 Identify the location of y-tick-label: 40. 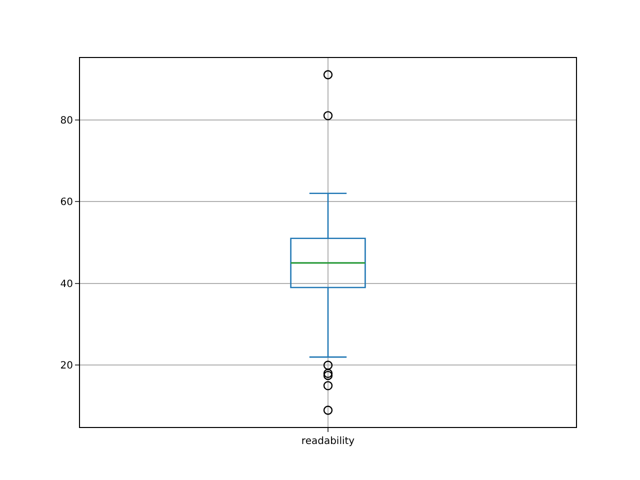
(66, 284).